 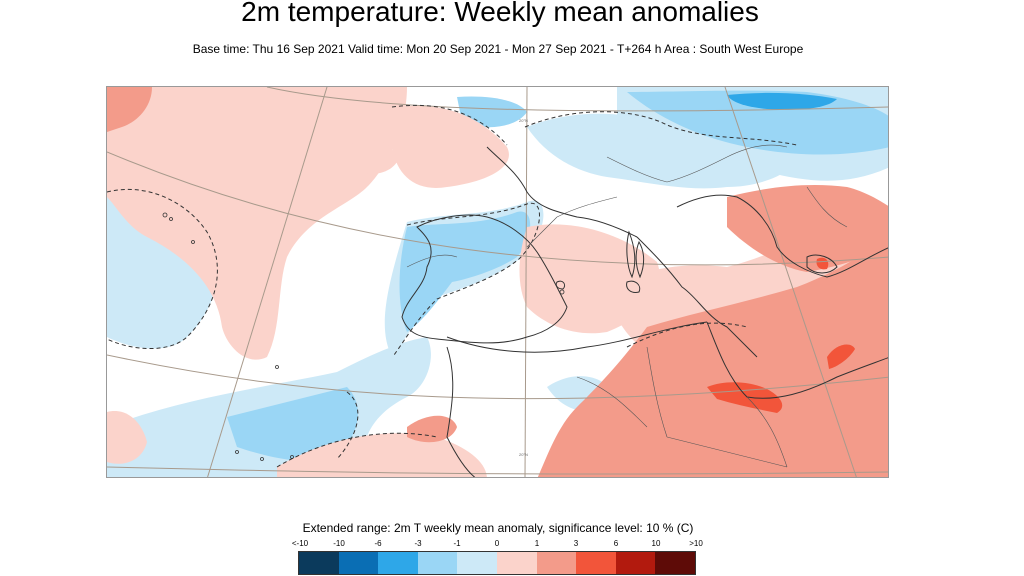 I want to click on legend-label: <-10, so click(x=300, y=543).